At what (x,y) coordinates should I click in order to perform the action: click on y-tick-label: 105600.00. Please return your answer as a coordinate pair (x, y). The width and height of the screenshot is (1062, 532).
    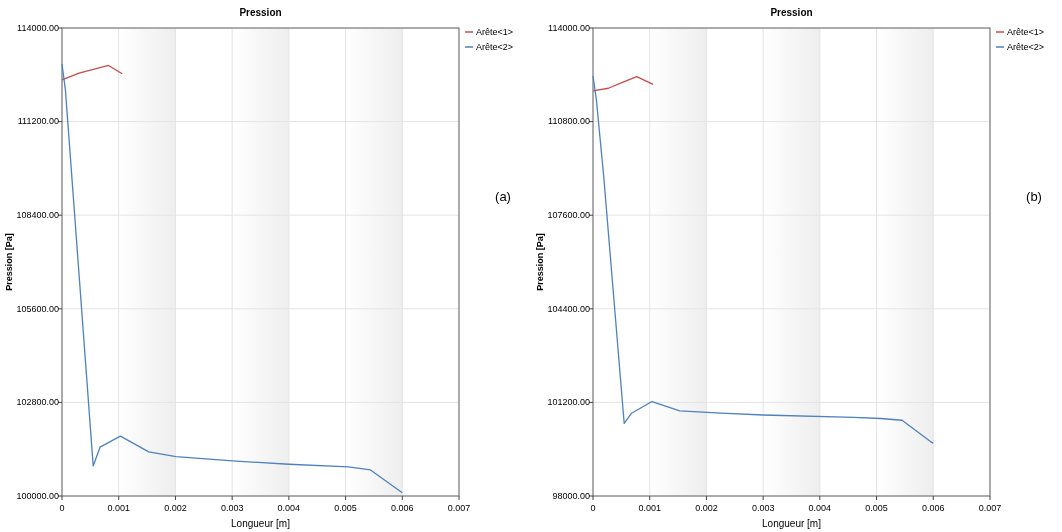
    Looking at the image, I should click on (37, 308).